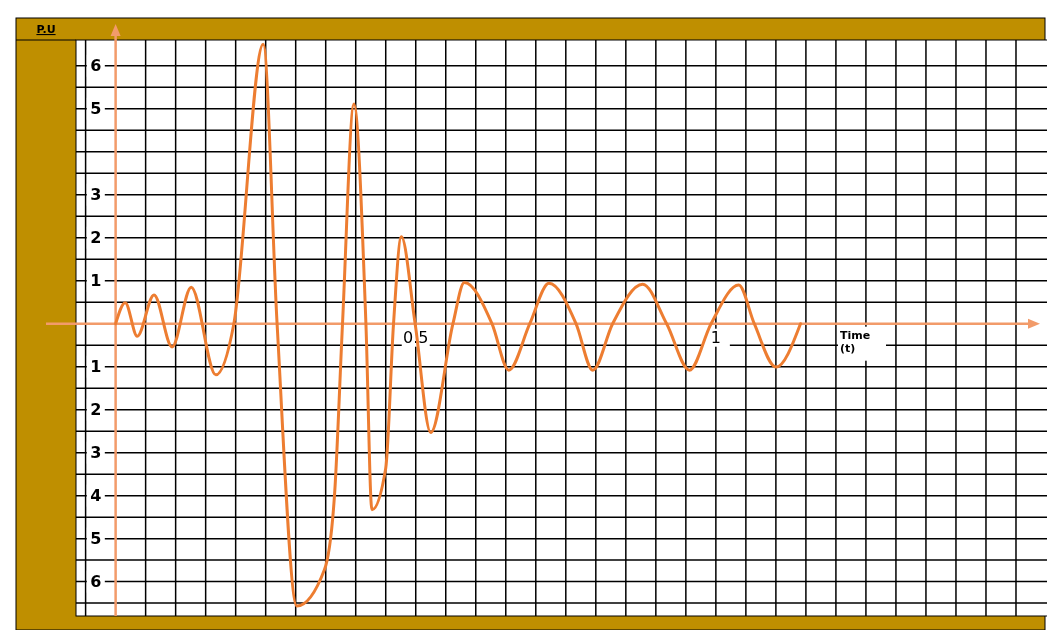 The width and height of the screenshot is (1055, 630). Describe the element at coordinates (46, 29) in the screenshot. I see `y-axis-title: P.U` at that location.